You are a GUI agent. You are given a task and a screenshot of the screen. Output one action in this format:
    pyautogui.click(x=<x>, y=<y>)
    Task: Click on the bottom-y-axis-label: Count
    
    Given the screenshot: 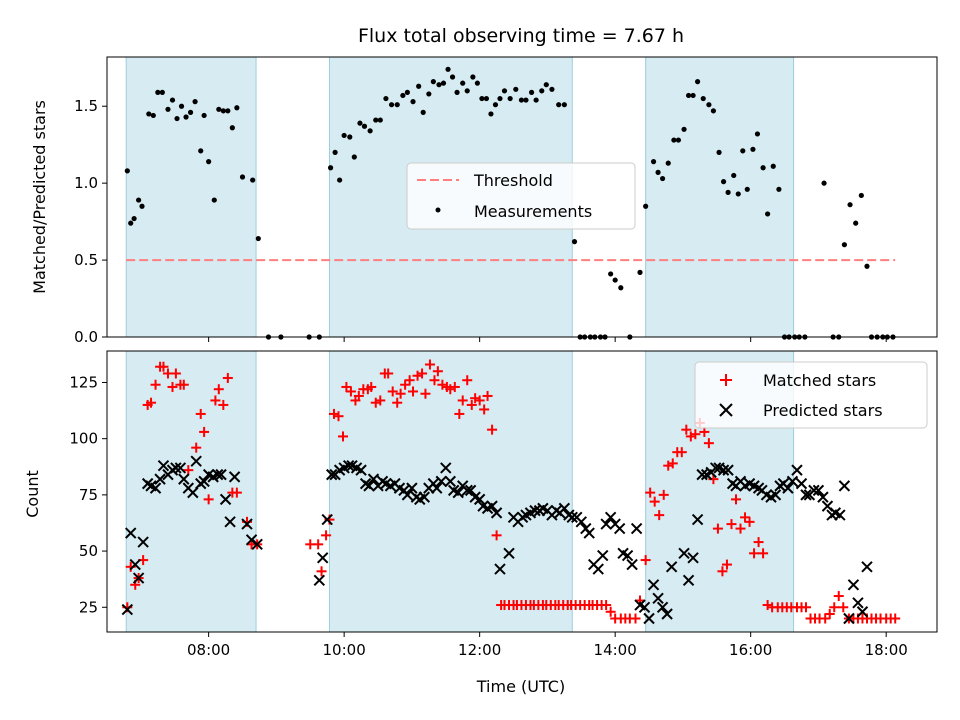 What is the action you would take?
    pyautogui.click(x=32, y=494)
    